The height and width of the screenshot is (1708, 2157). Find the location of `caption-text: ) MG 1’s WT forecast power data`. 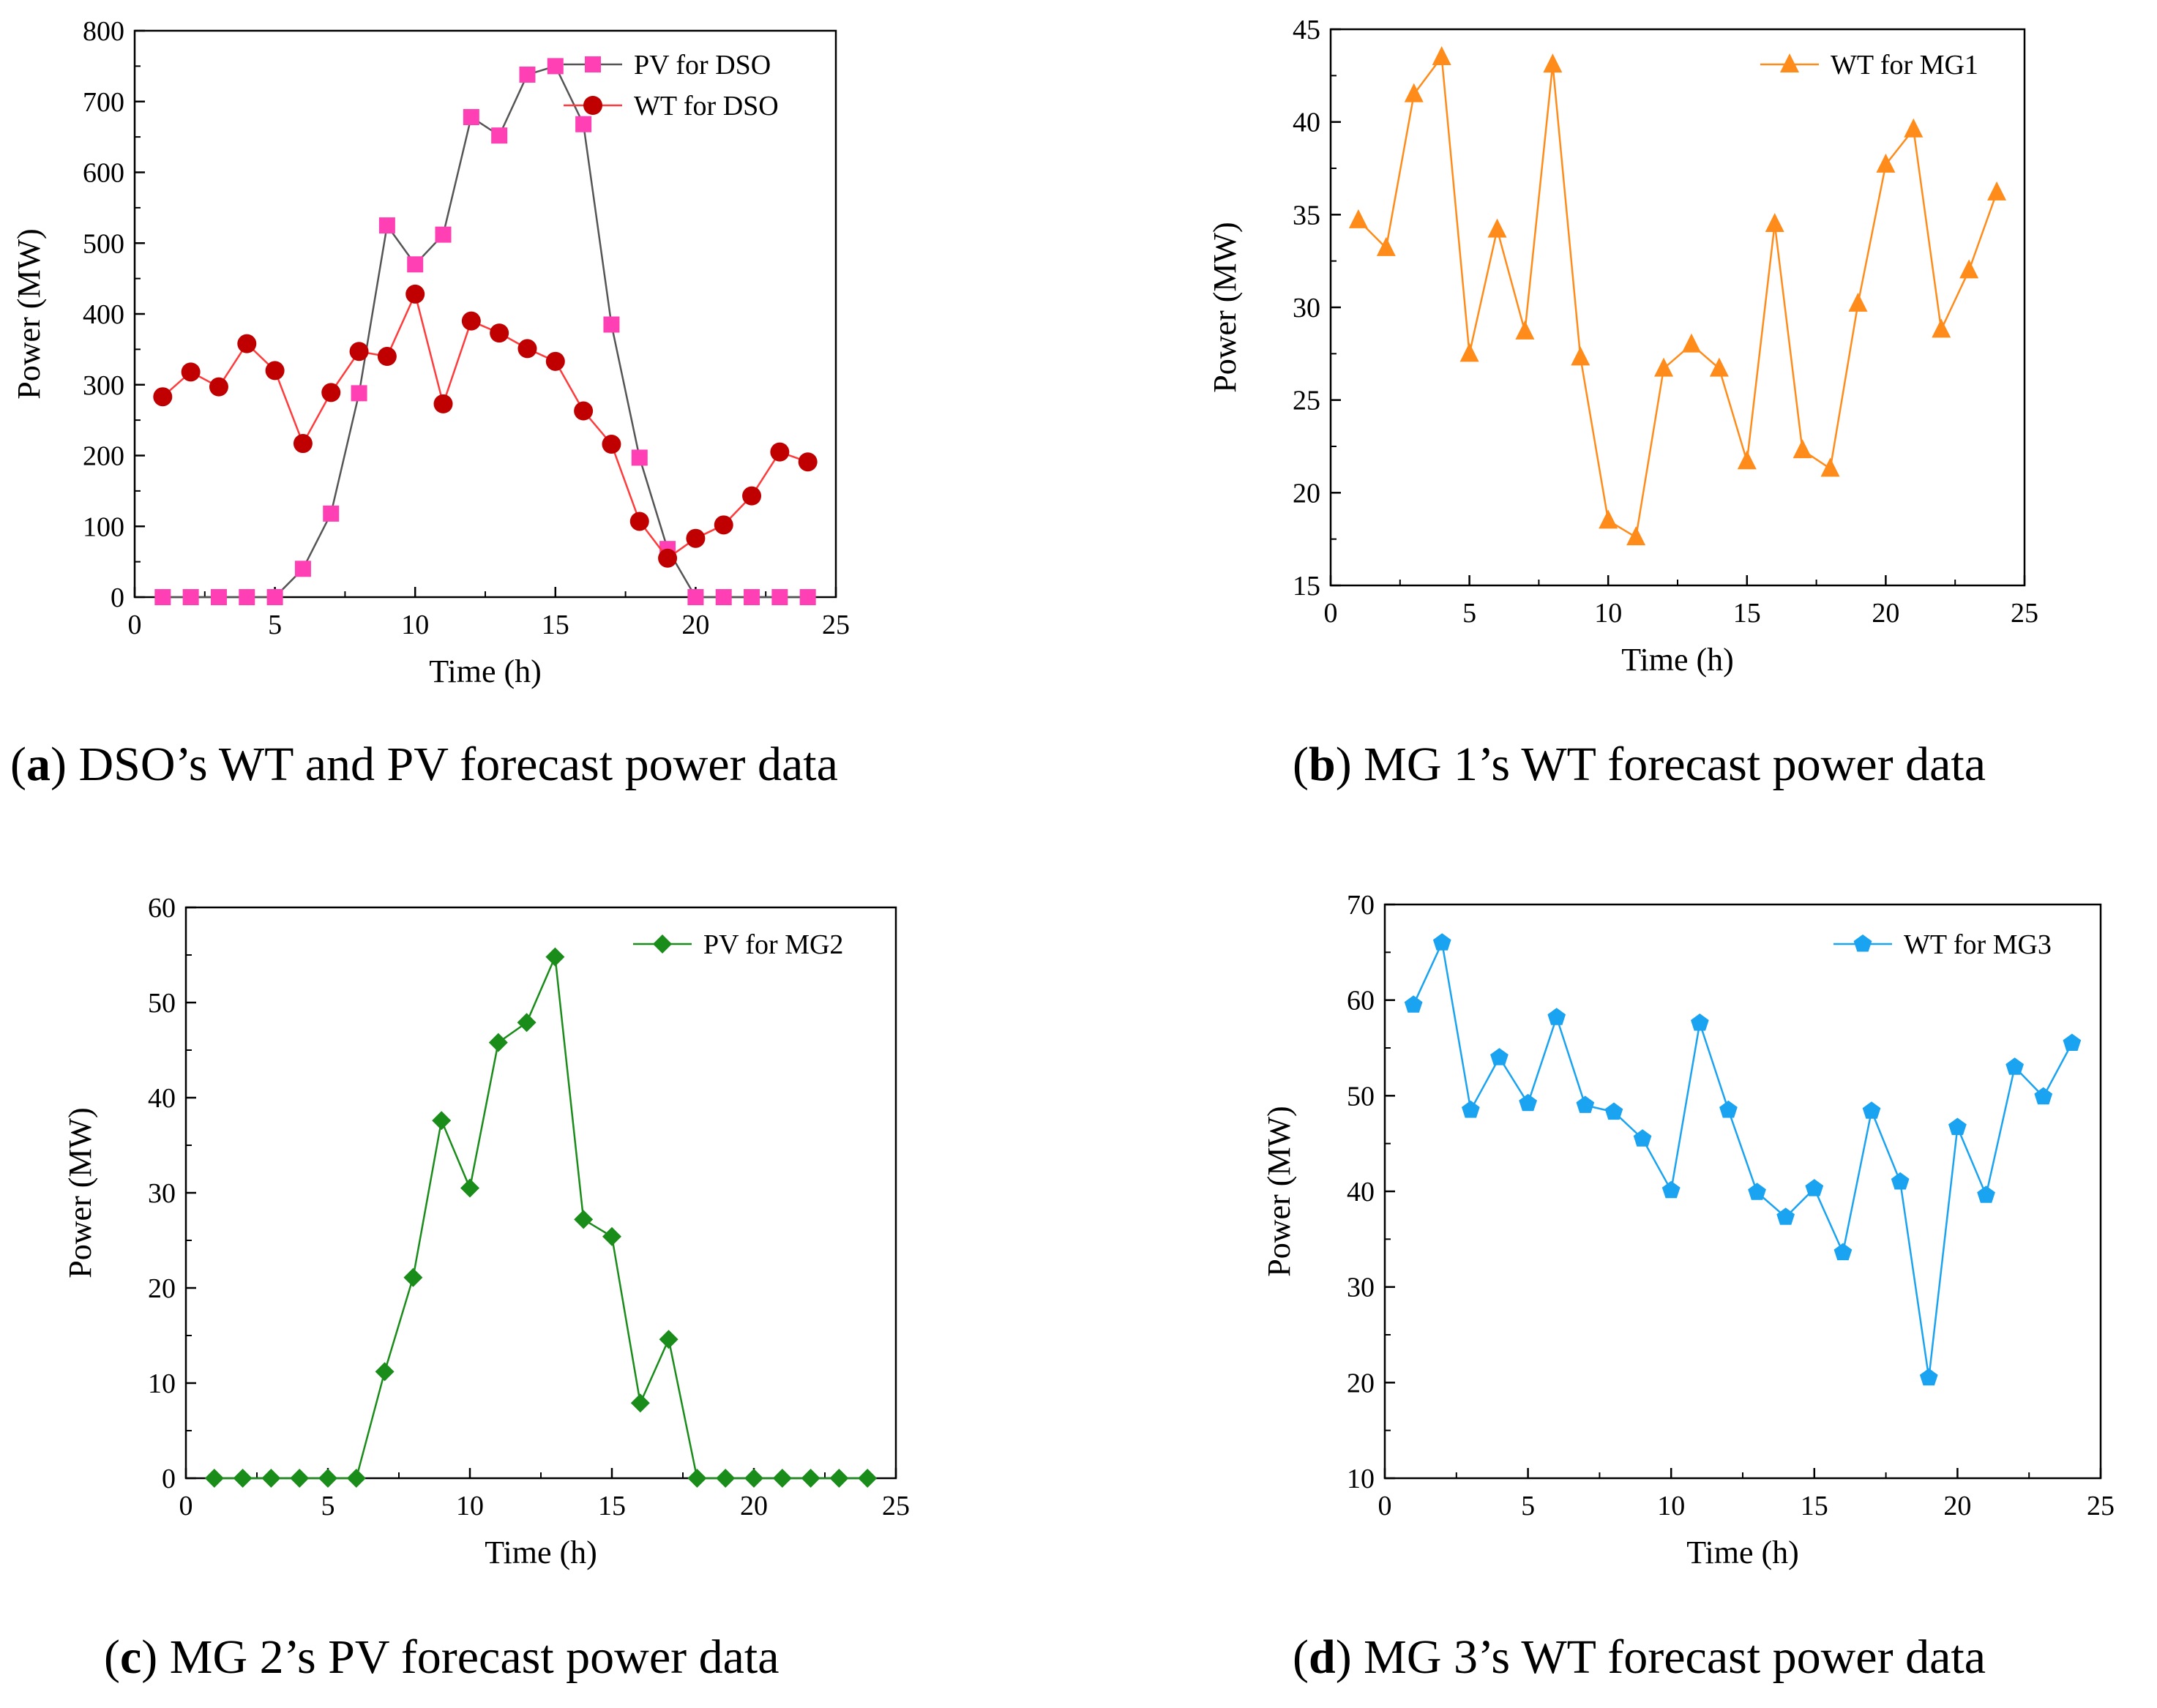

caption-text: ) MG 1’s WT forecast power data is located at coordinates (1661, 764).